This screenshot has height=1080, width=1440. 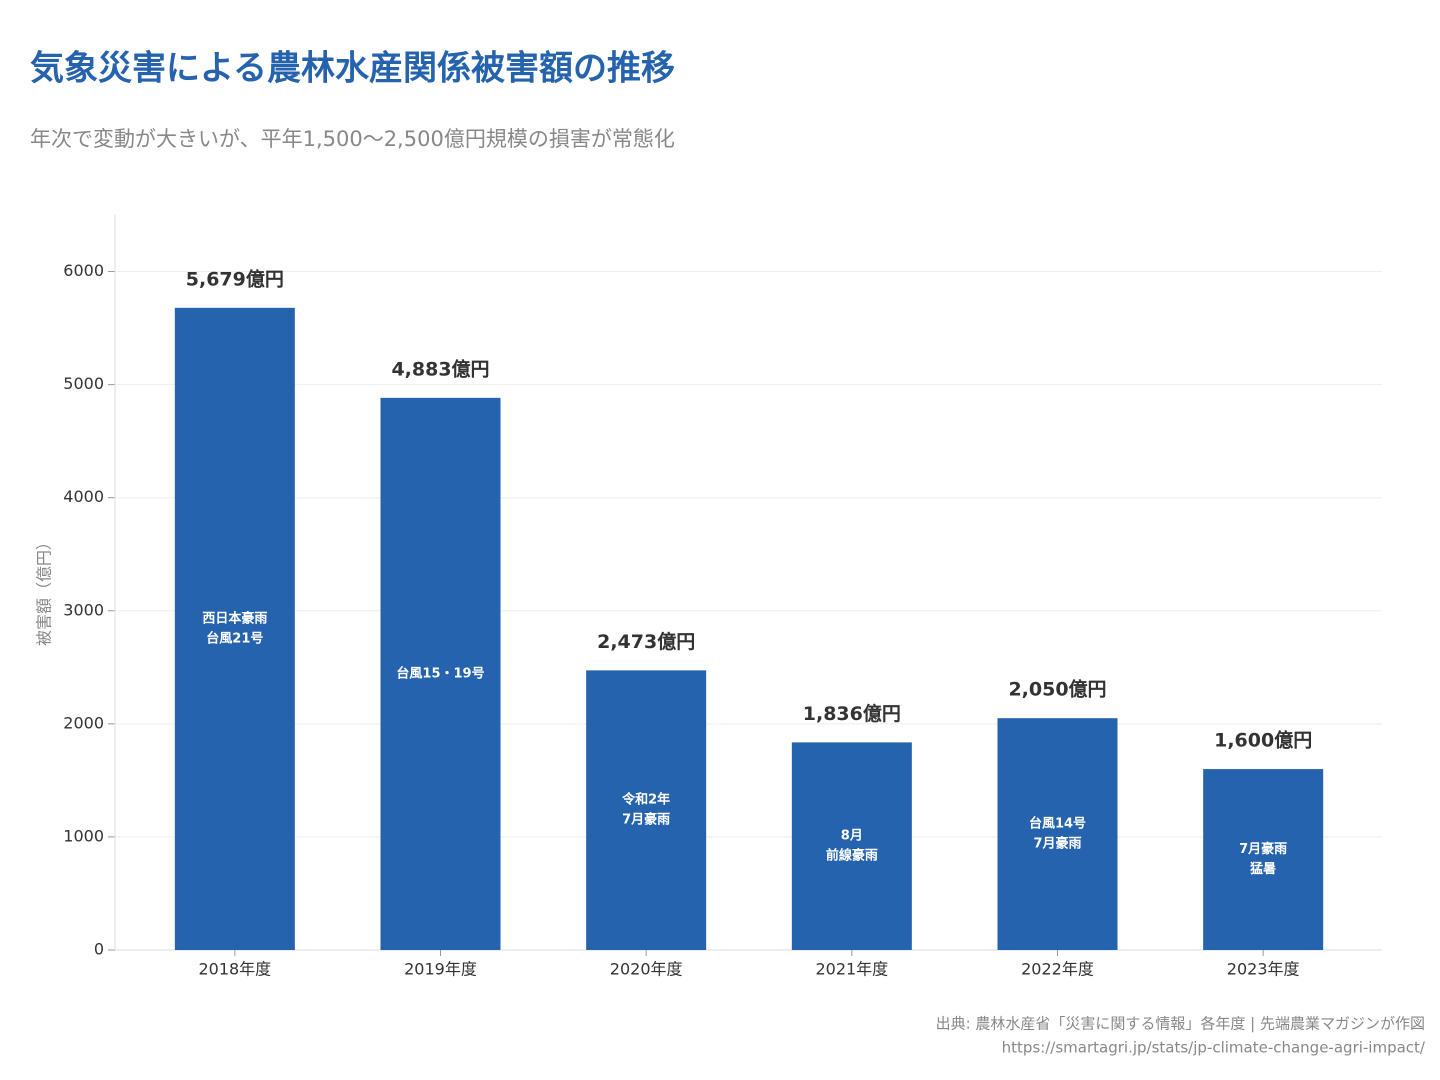 What do you see at coordinates (352, 139) in the screenshot?
I see `chart-subtitle: 年次で変動が大きいが、平年1,500〜2,500億円規模の損害が常態化` at bounding box center [352, 139].